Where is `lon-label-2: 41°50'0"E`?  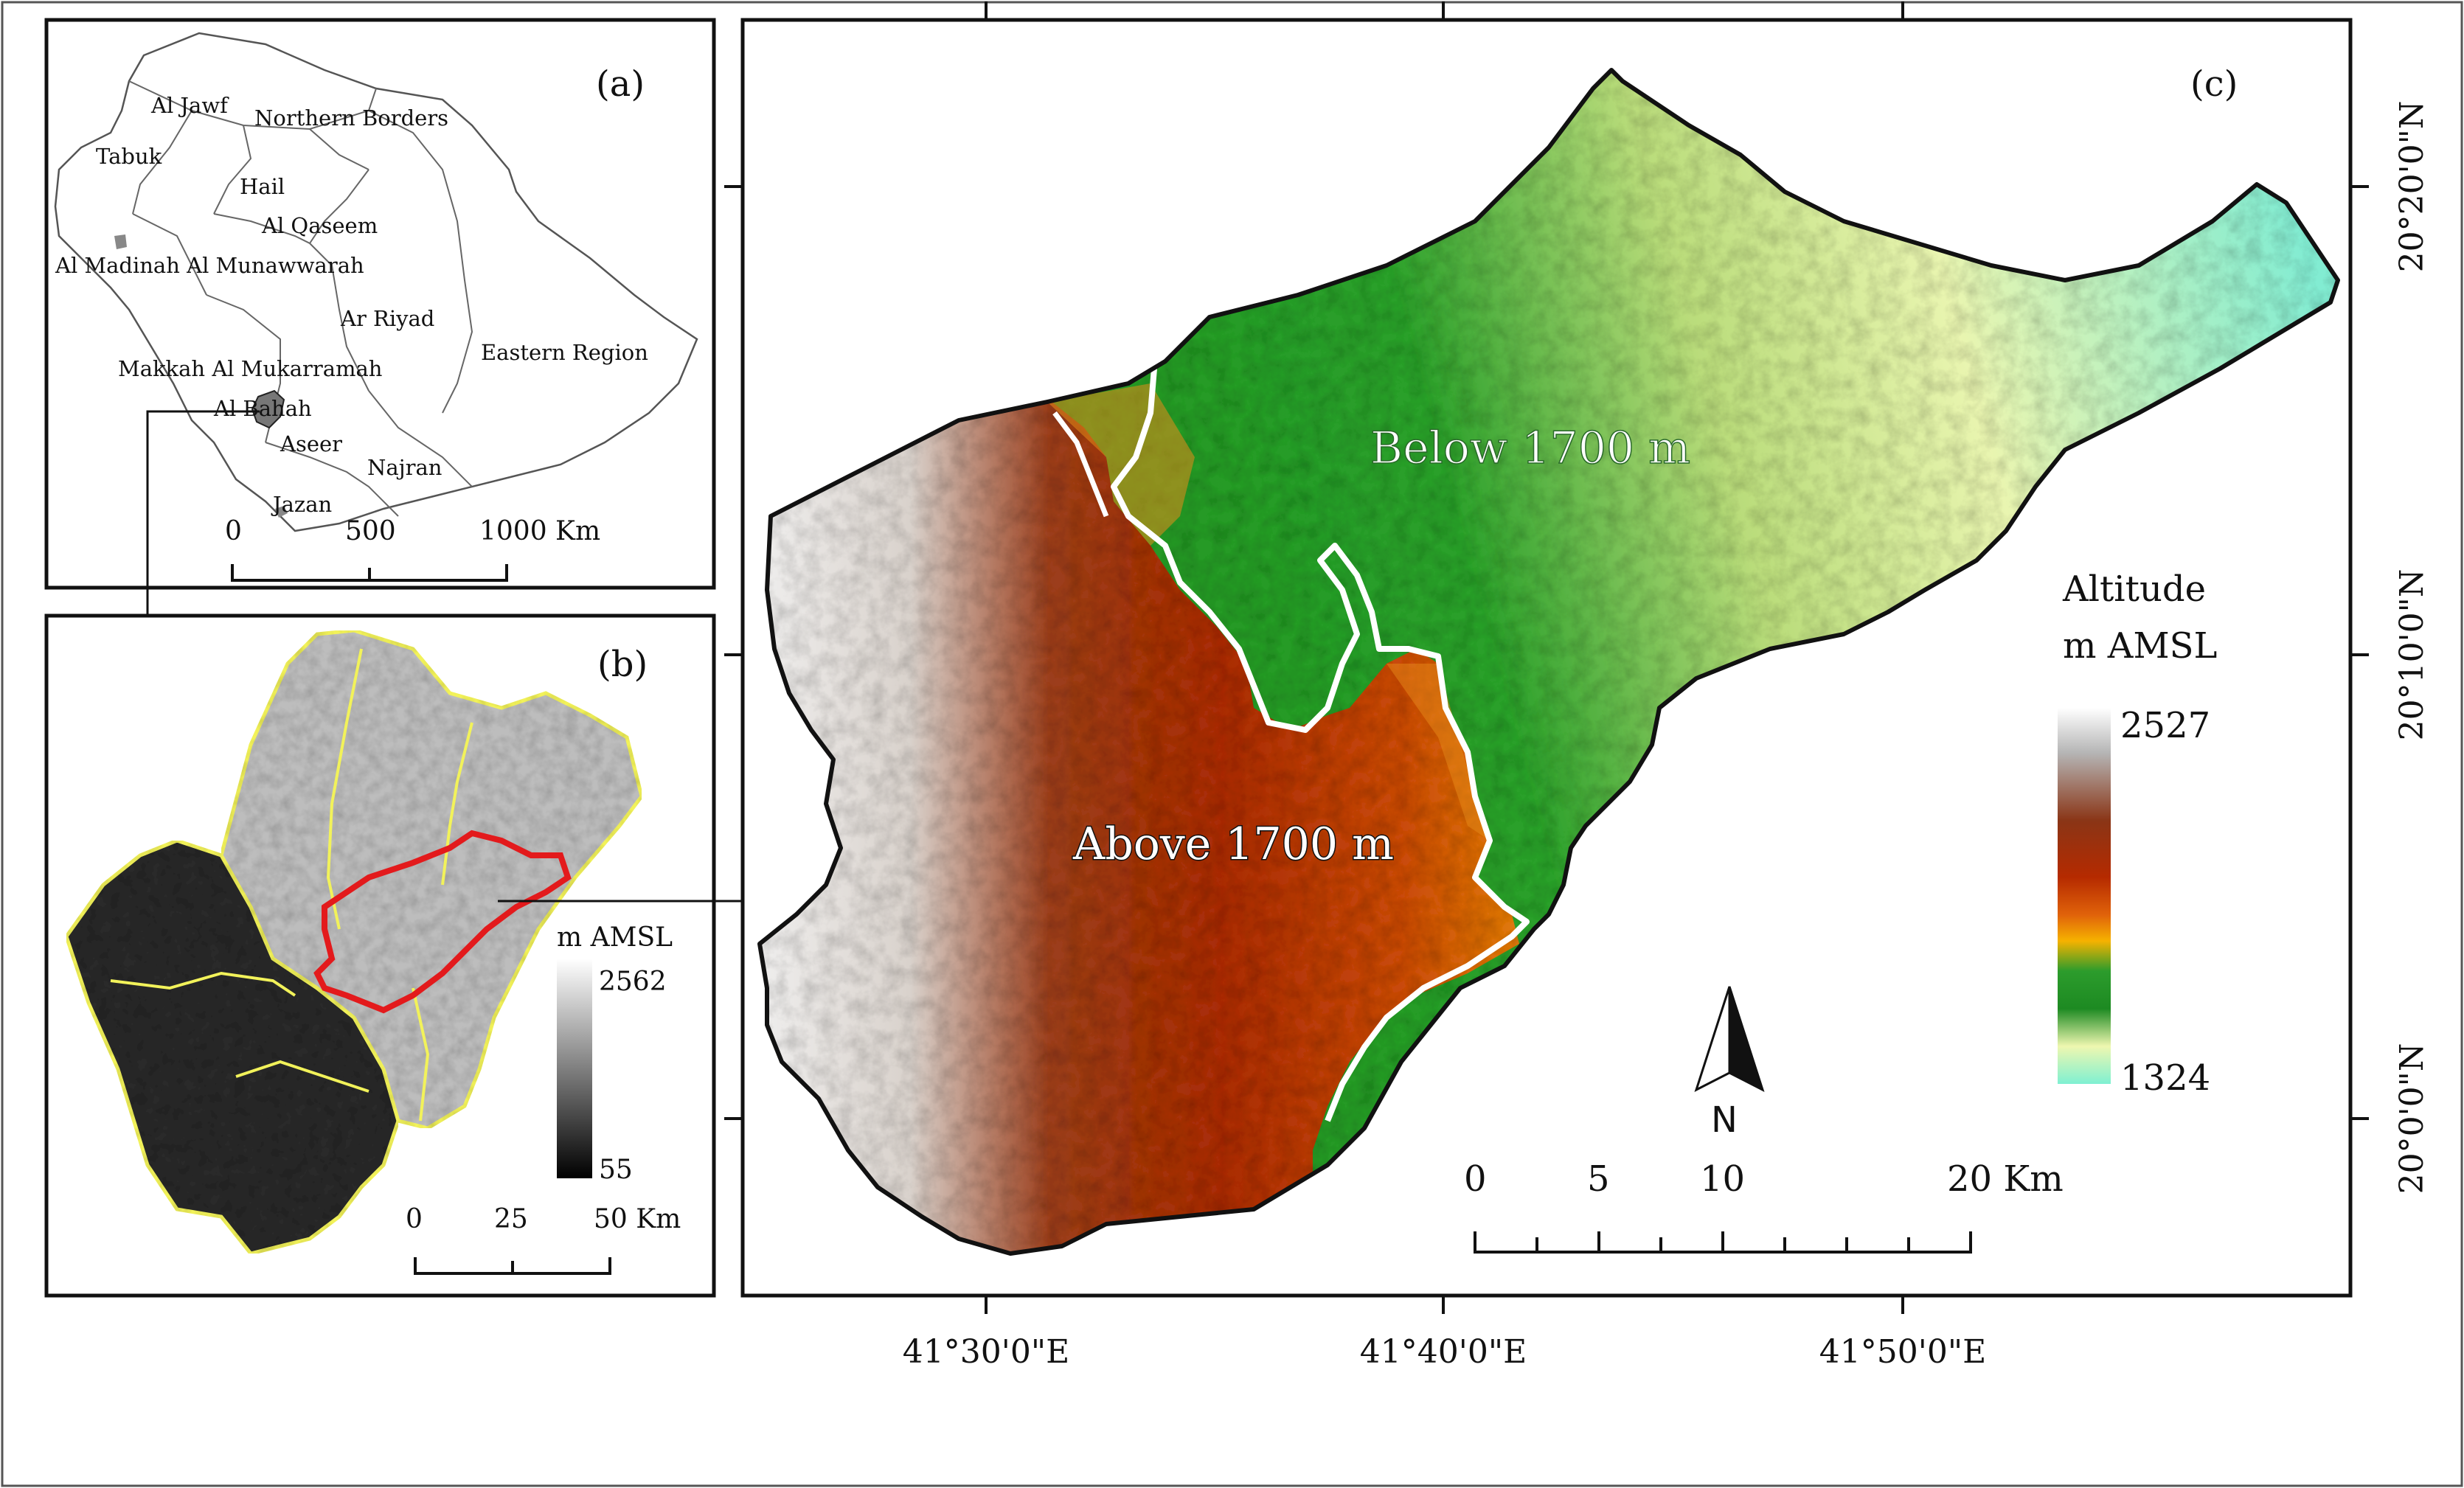 lon-label-2: 41°50'0"E is located at coordinates (1903, 1352).